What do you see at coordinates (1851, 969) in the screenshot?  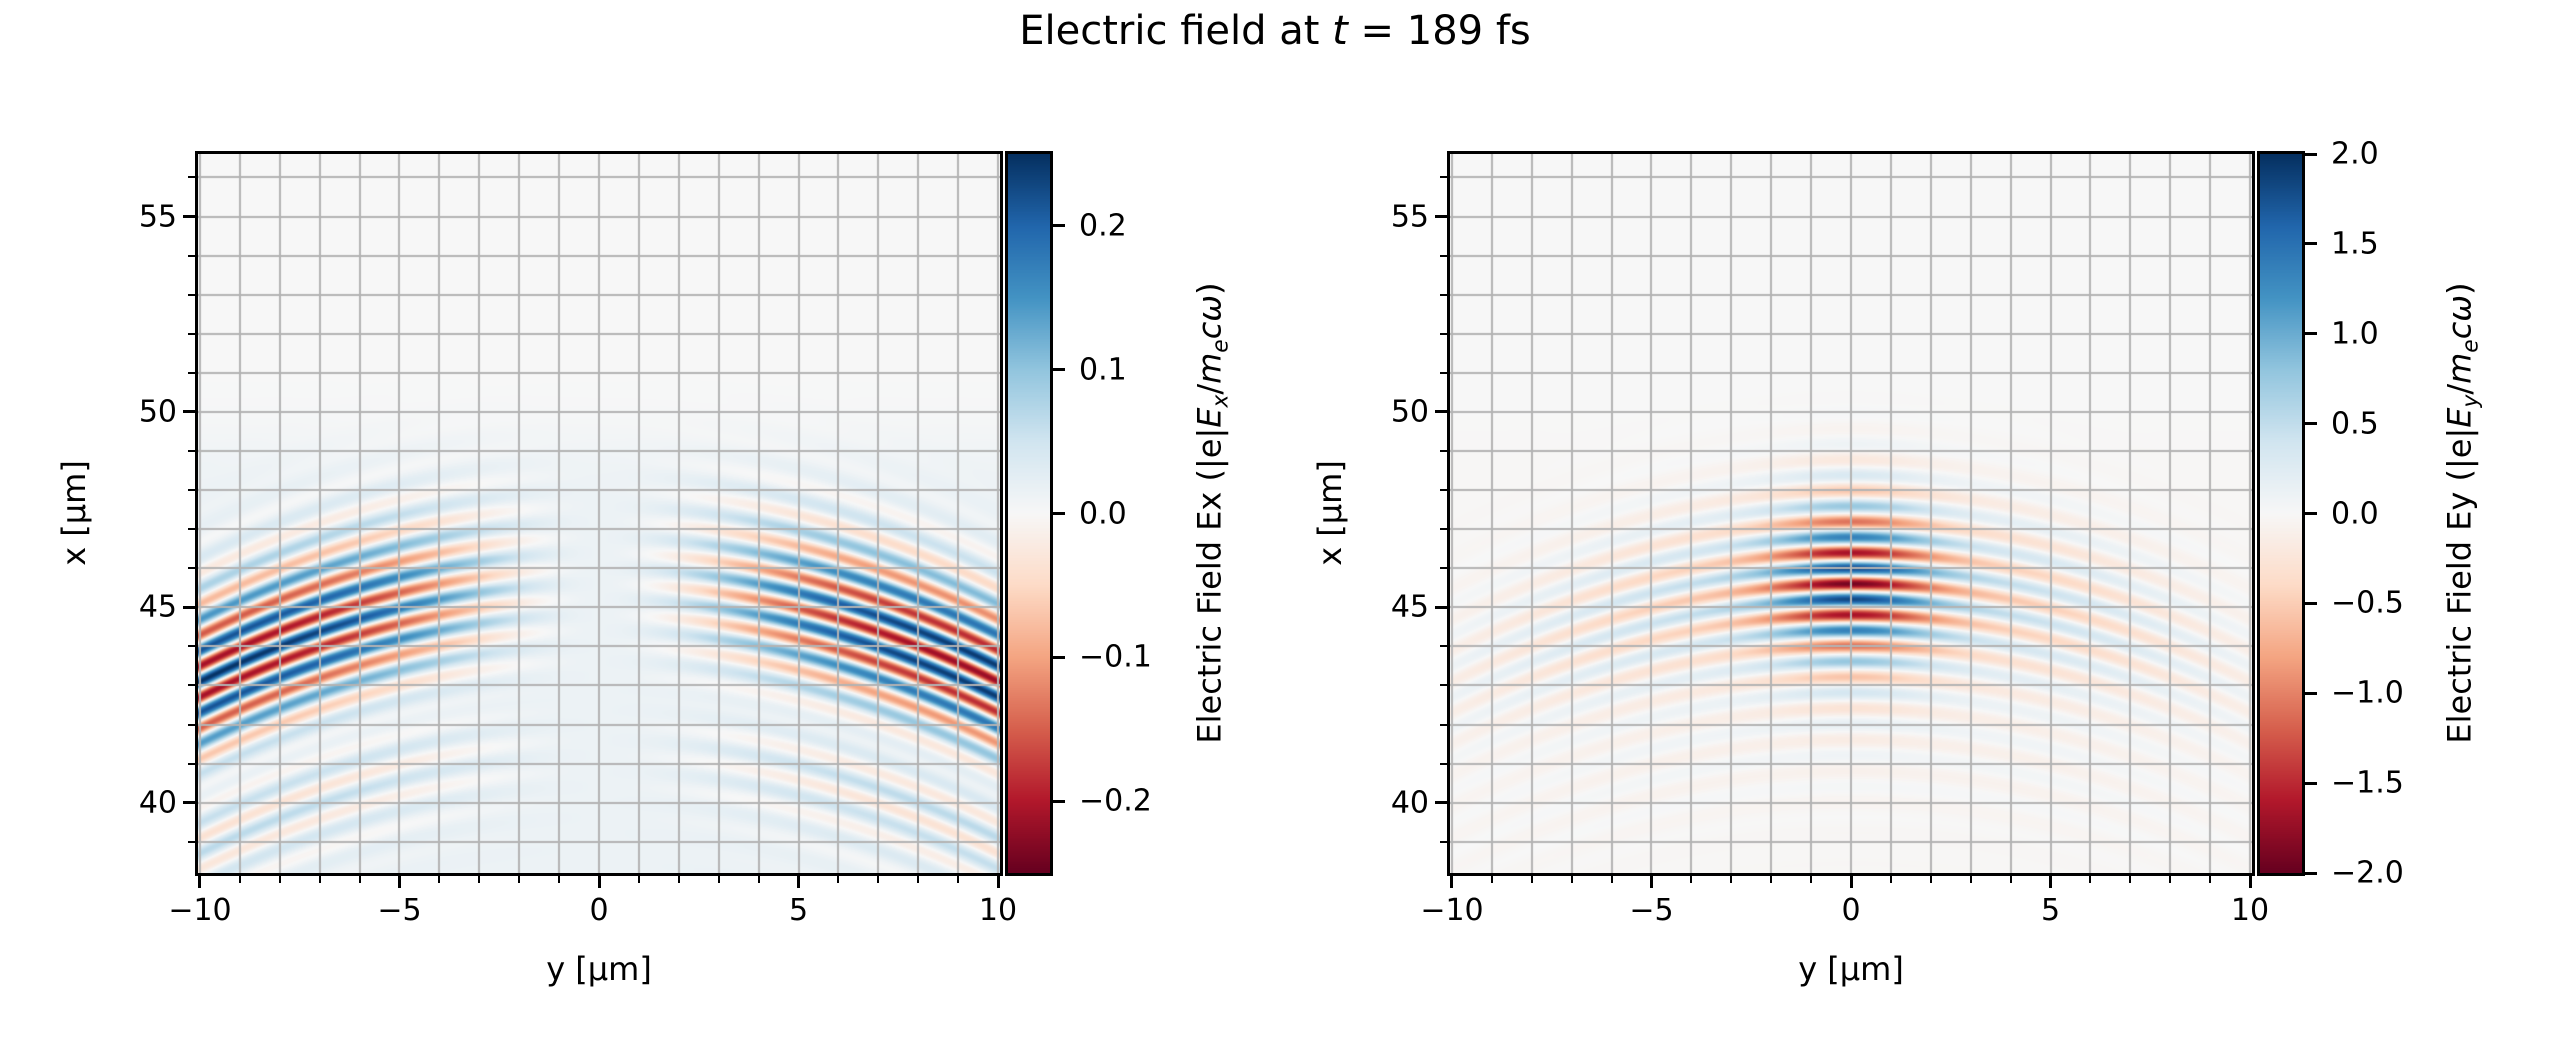 I see `ey-xaxis-label: y [µm]` at bounding box center [1851, 969].